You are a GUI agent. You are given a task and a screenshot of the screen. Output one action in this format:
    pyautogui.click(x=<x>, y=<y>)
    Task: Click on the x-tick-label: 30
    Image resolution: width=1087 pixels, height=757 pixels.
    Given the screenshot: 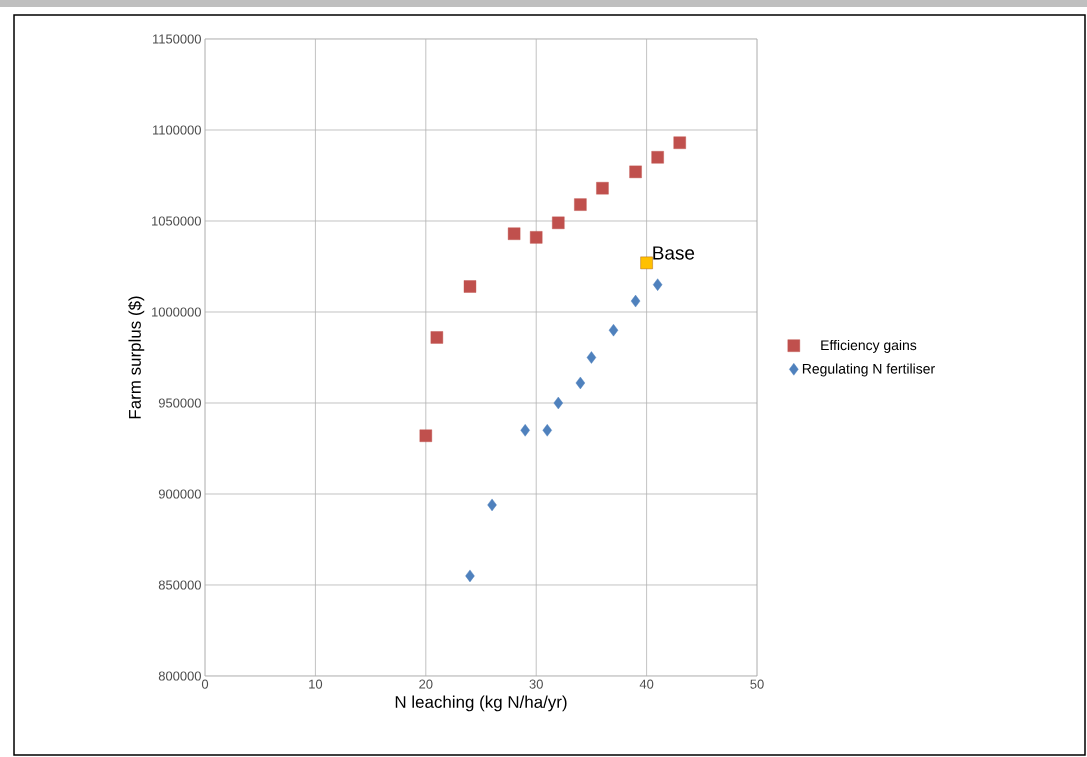 What is the action you would take?
    pyautogui.click(x=536, y=684)
    